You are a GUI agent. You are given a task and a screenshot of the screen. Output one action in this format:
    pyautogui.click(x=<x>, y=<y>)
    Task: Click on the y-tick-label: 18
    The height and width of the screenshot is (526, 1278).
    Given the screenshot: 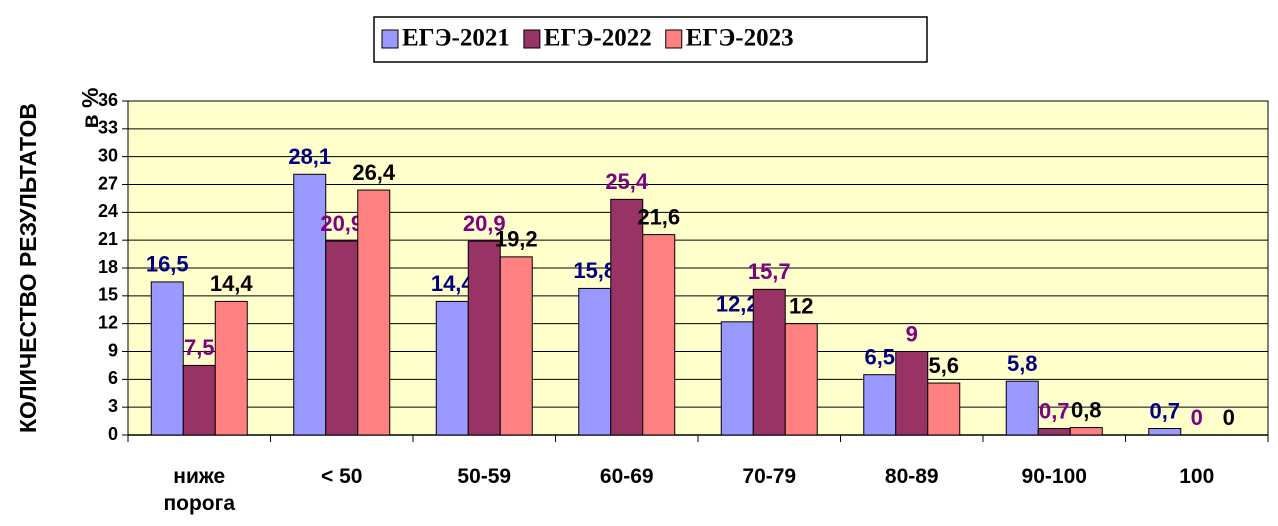 What is the action you would take?
    pyautogui.click(x=108, y=267)
    